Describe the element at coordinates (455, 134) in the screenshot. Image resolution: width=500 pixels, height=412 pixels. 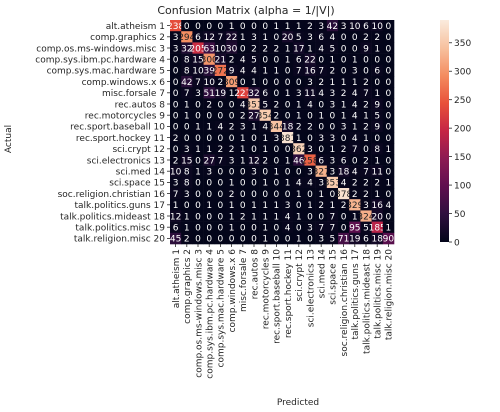
I see `colorbar: 0 50 100 150 200 250 300 350` at that location.